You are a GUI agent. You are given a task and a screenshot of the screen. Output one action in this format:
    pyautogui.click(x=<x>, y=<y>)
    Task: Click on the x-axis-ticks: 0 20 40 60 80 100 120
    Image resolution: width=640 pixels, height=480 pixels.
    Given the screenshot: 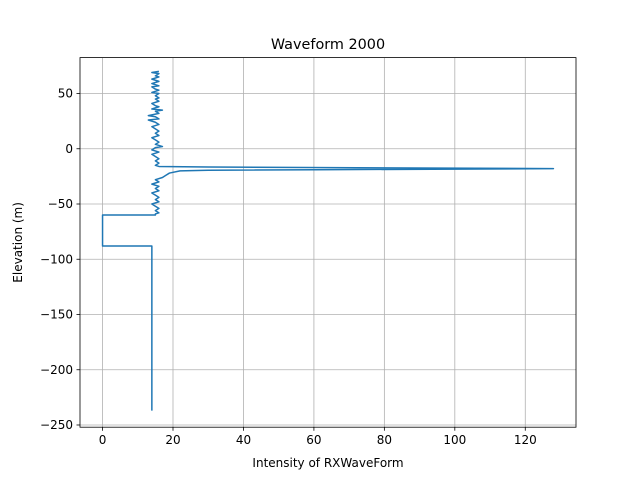 What is the action you would take?
    pyautogui.click(x=318, y=437)
    